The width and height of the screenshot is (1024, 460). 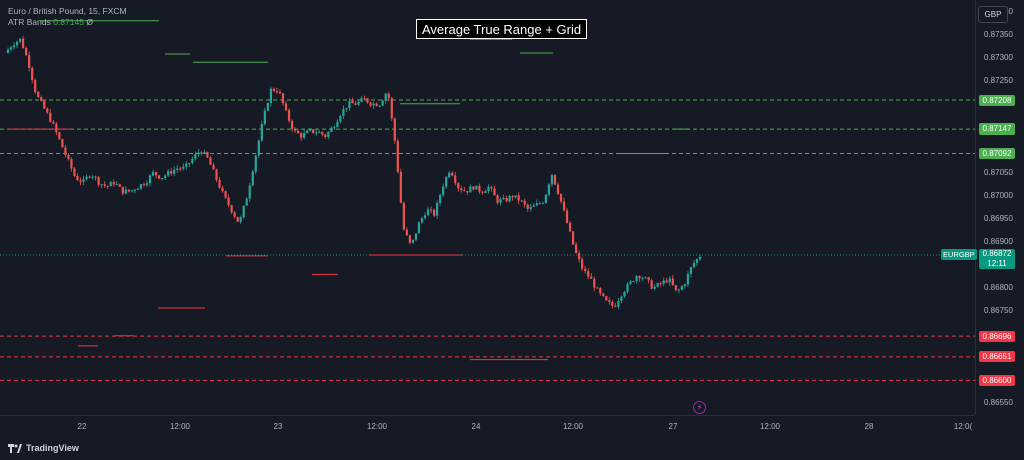 What do you see at coordinates (998, 403) in the screenshot?
I see `price-tick: 0.86550` at bounding box center [998, 403].